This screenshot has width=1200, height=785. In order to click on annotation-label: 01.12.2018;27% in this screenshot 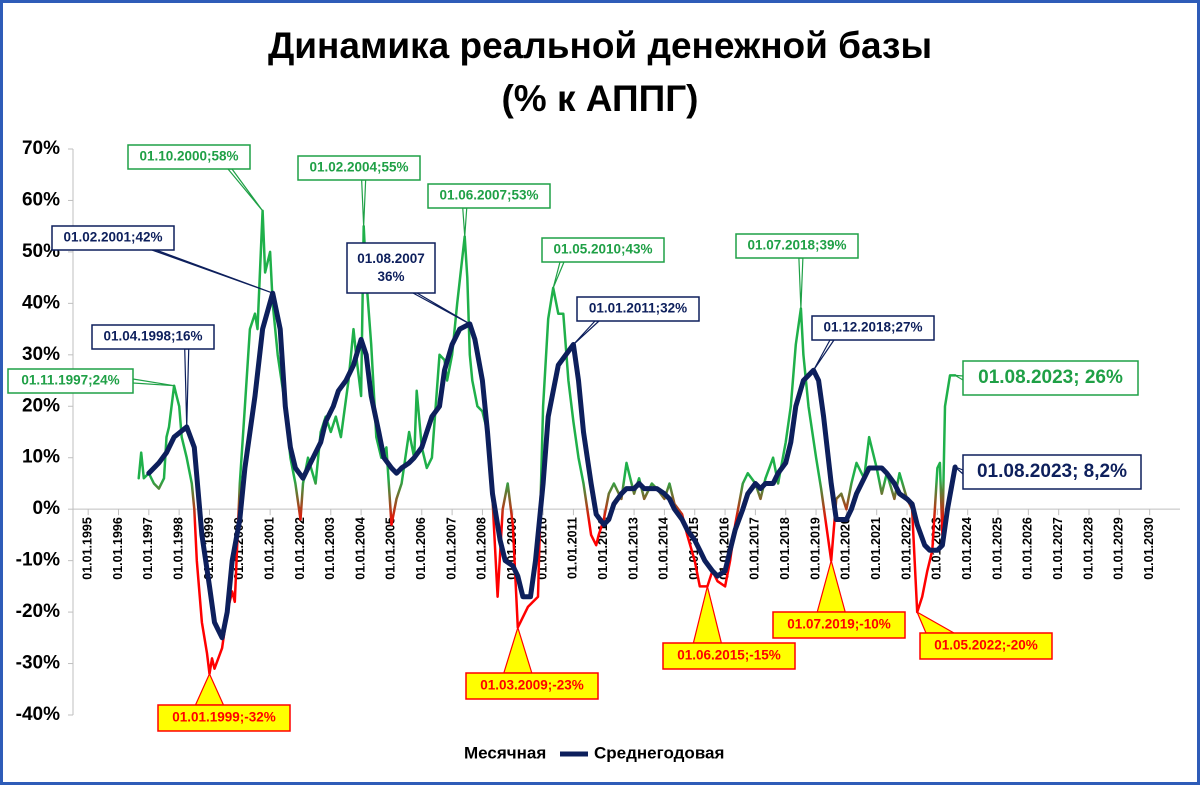, I will do `click(872, 327)`.